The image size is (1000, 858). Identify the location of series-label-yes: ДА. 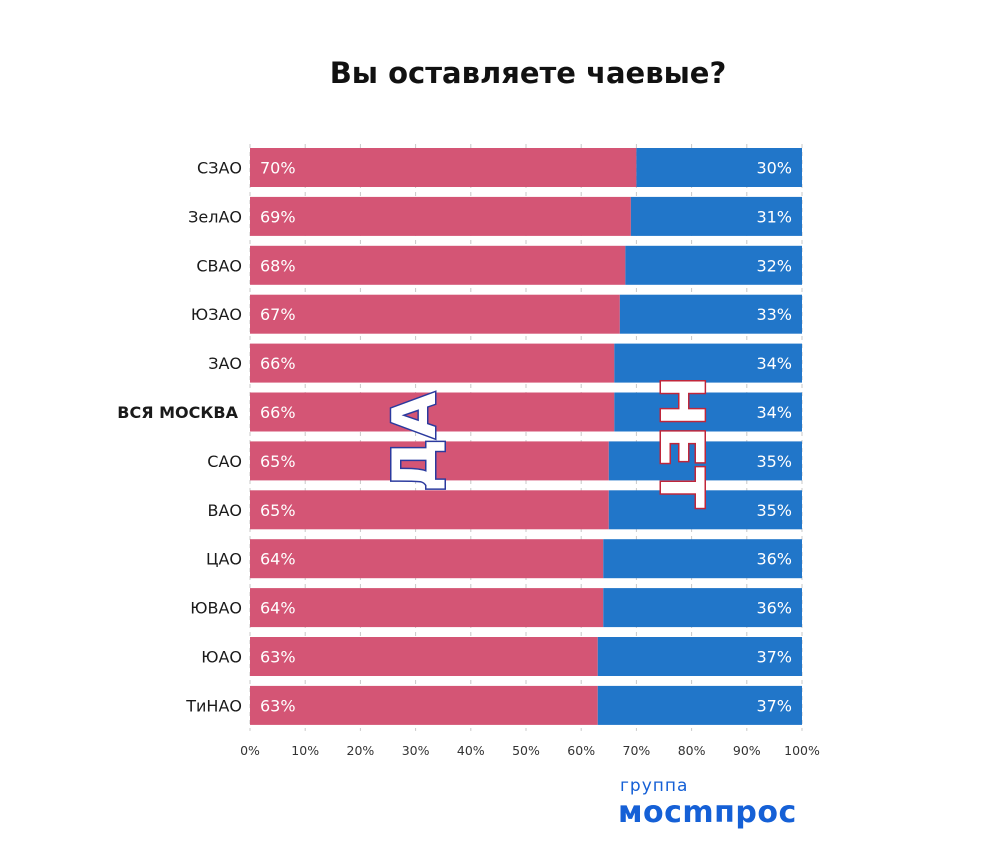
(415, 442).